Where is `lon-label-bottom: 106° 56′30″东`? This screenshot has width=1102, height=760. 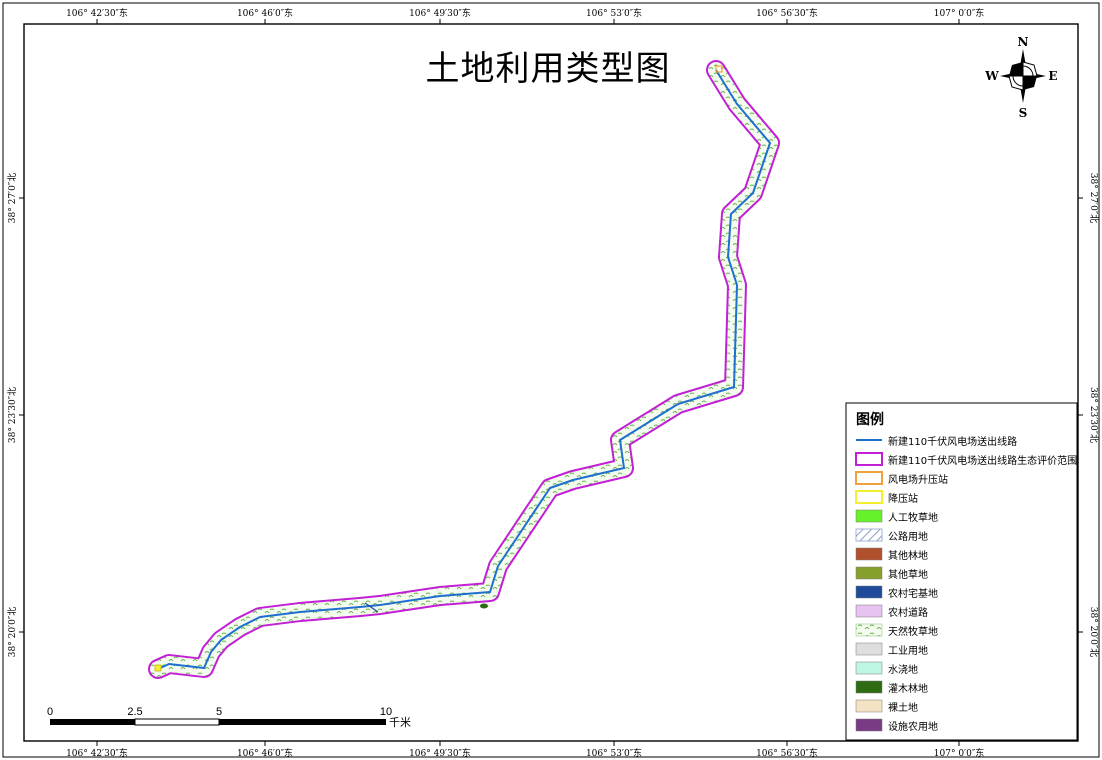 lon-label-bottom: 106° 56′30″东 is located at coordinates (787, 753).